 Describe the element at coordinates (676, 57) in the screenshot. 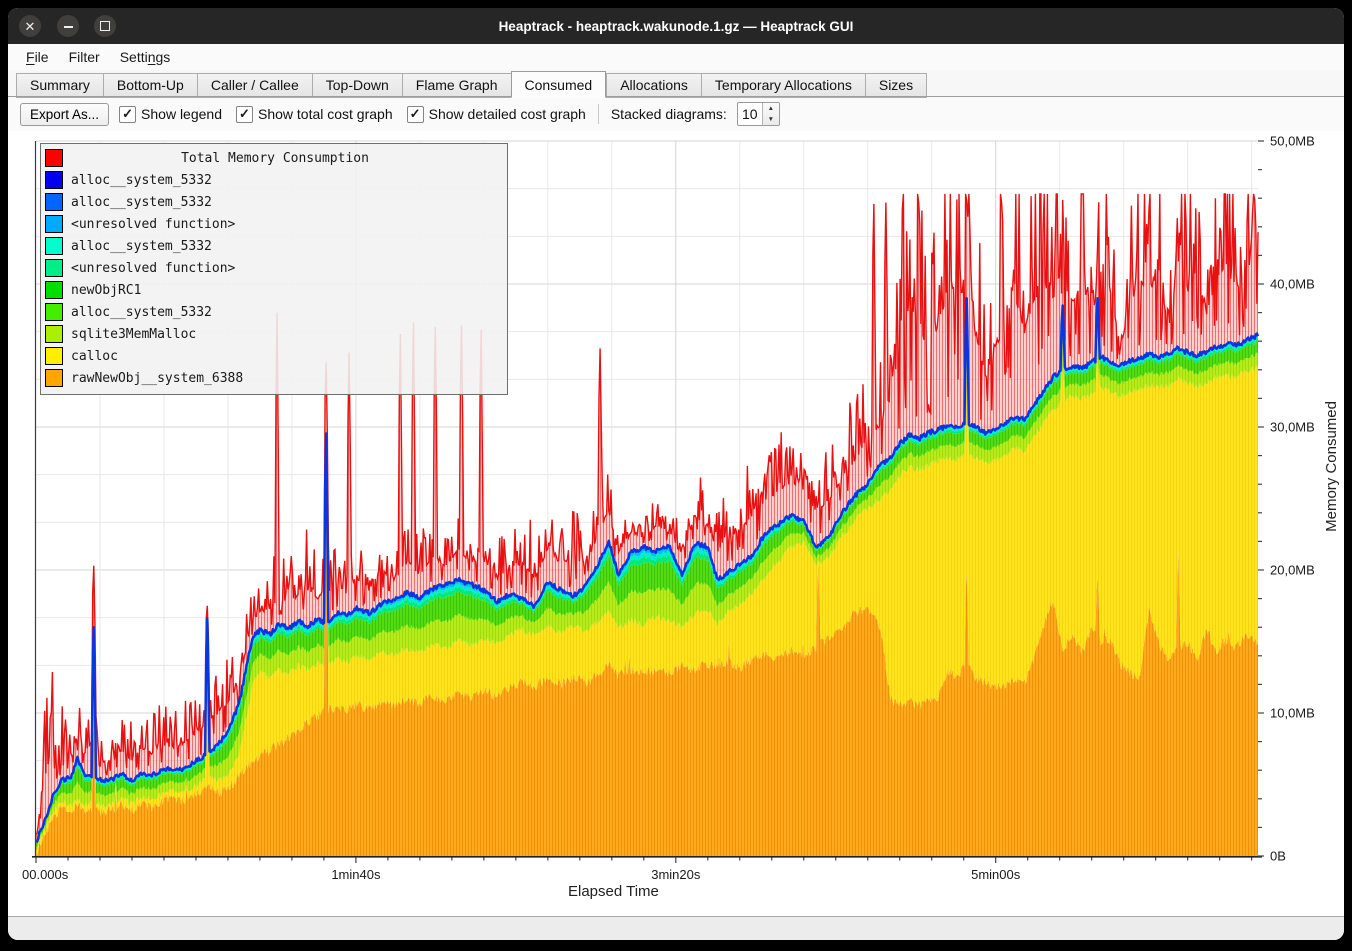

I see `menu-bar: File Filter Settings` at that location.